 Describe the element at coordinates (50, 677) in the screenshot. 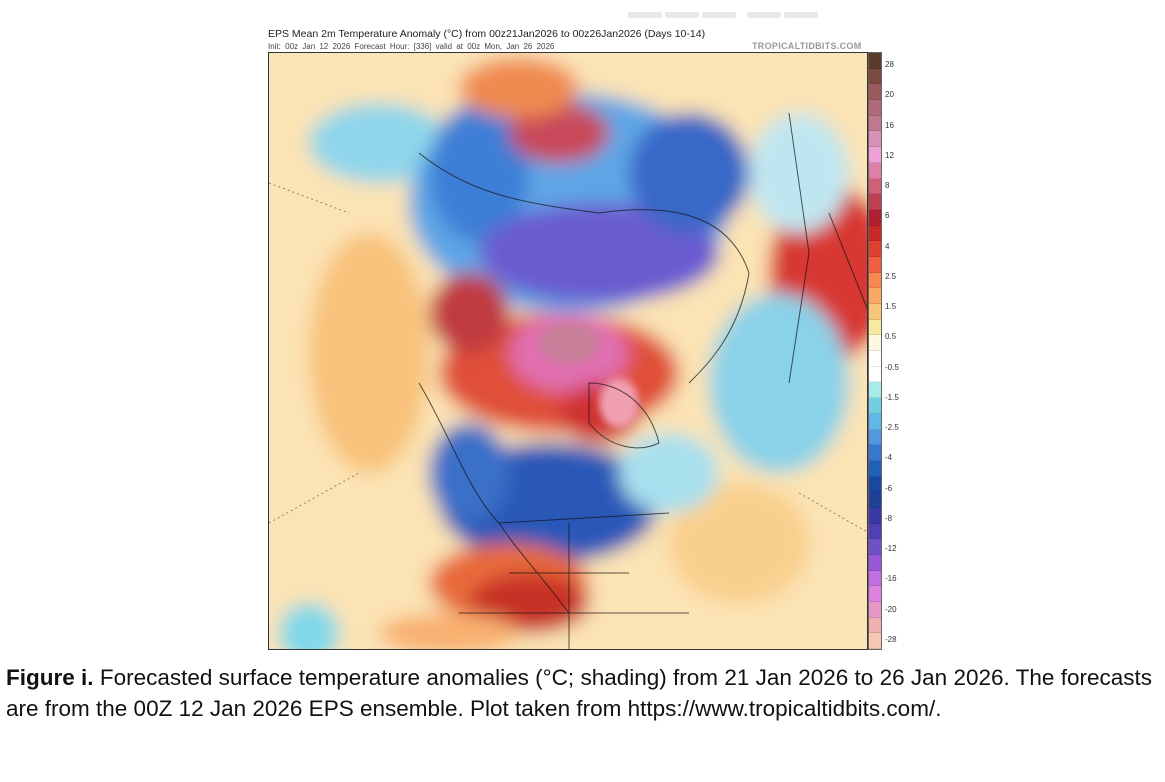

I see `caption-label: Figure i.` at that location.